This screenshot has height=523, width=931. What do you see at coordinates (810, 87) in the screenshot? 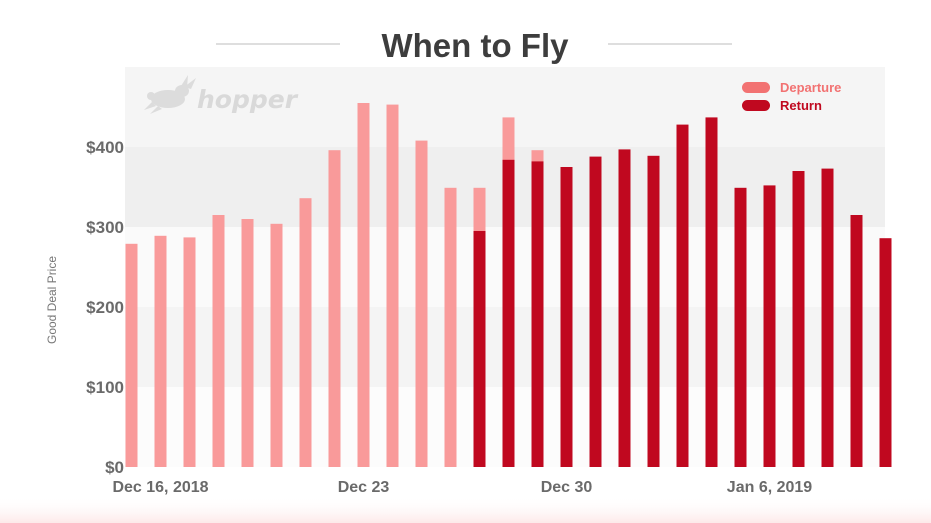
I see `legend-label-departure: Departure` at bounding box center [810, 87].